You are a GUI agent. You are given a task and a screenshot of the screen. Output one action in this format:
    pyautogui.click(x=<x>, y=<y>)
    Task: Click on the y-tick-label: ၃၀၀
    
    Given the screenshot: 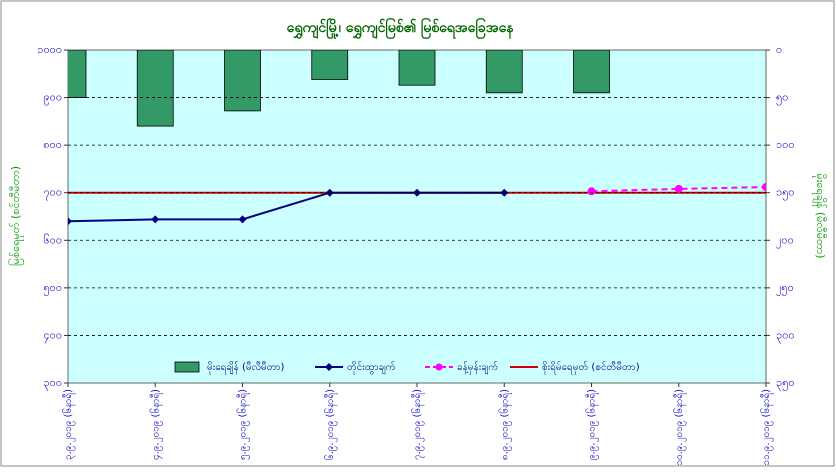 What is the action you would take?
    pyautogui.click(x=52, y=383)
    